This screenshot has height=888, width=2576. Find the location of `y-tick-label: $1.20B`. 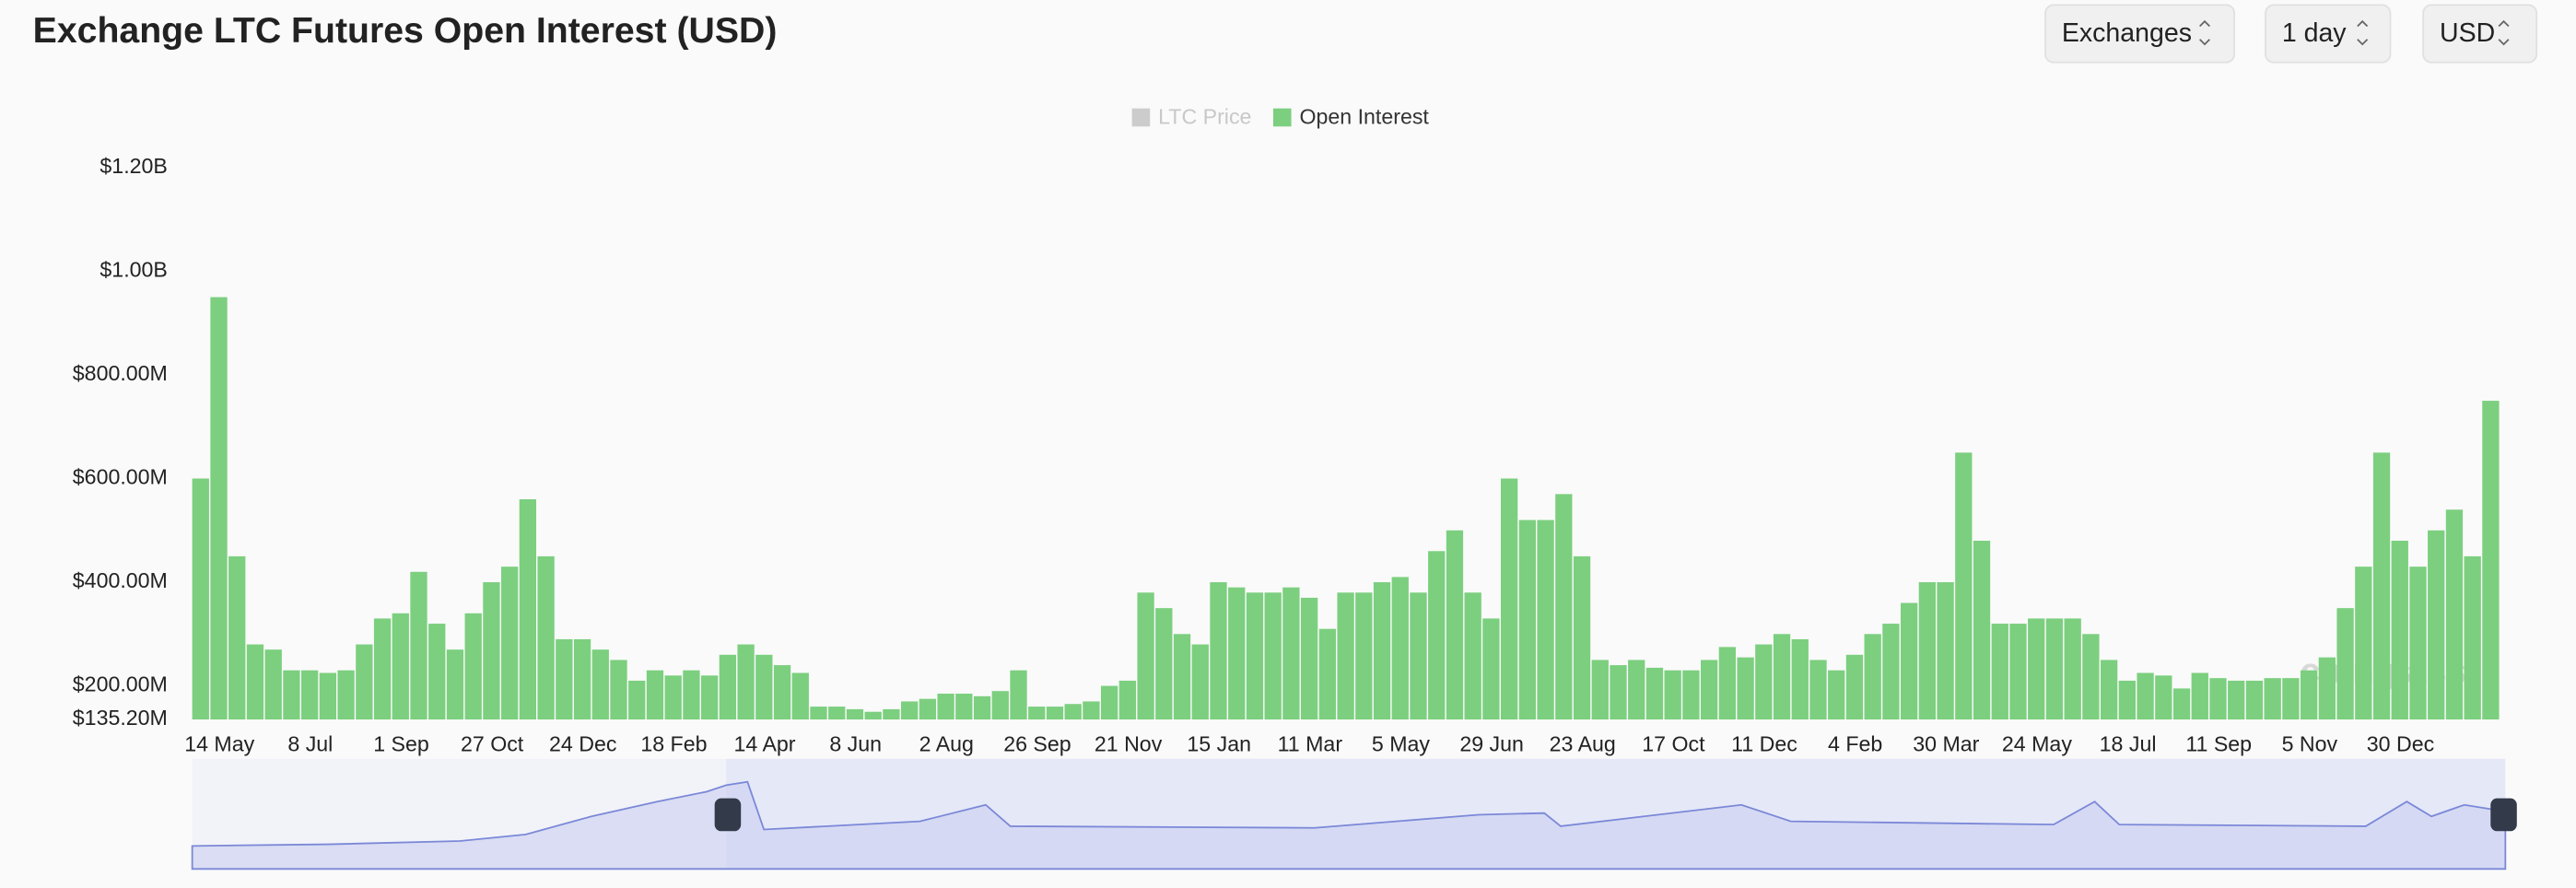

y-tick-label: $1.20B is located at coordinates (133, 166).